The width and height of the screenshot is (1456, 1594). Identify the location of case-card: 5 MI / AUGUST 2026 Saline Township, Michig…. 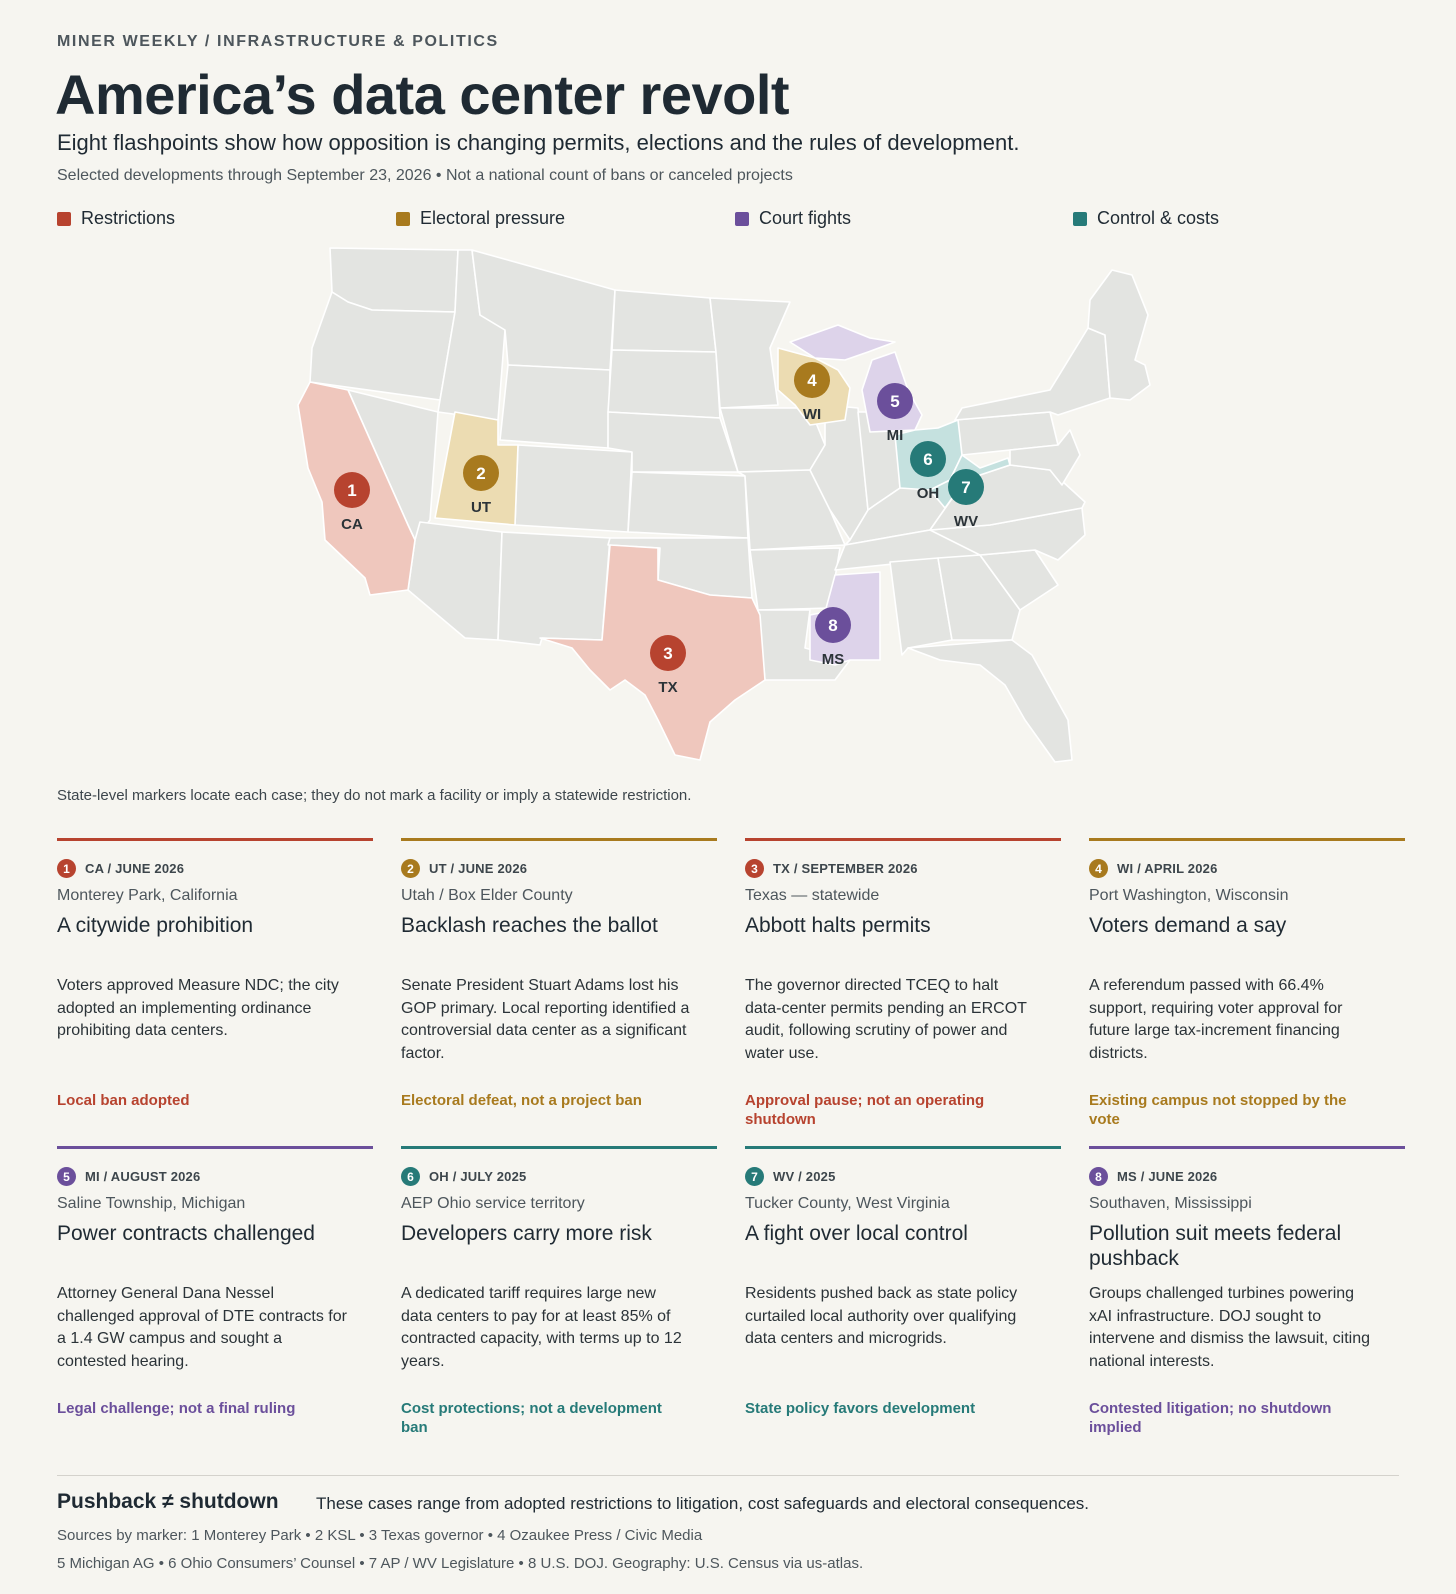
(215, 1282).